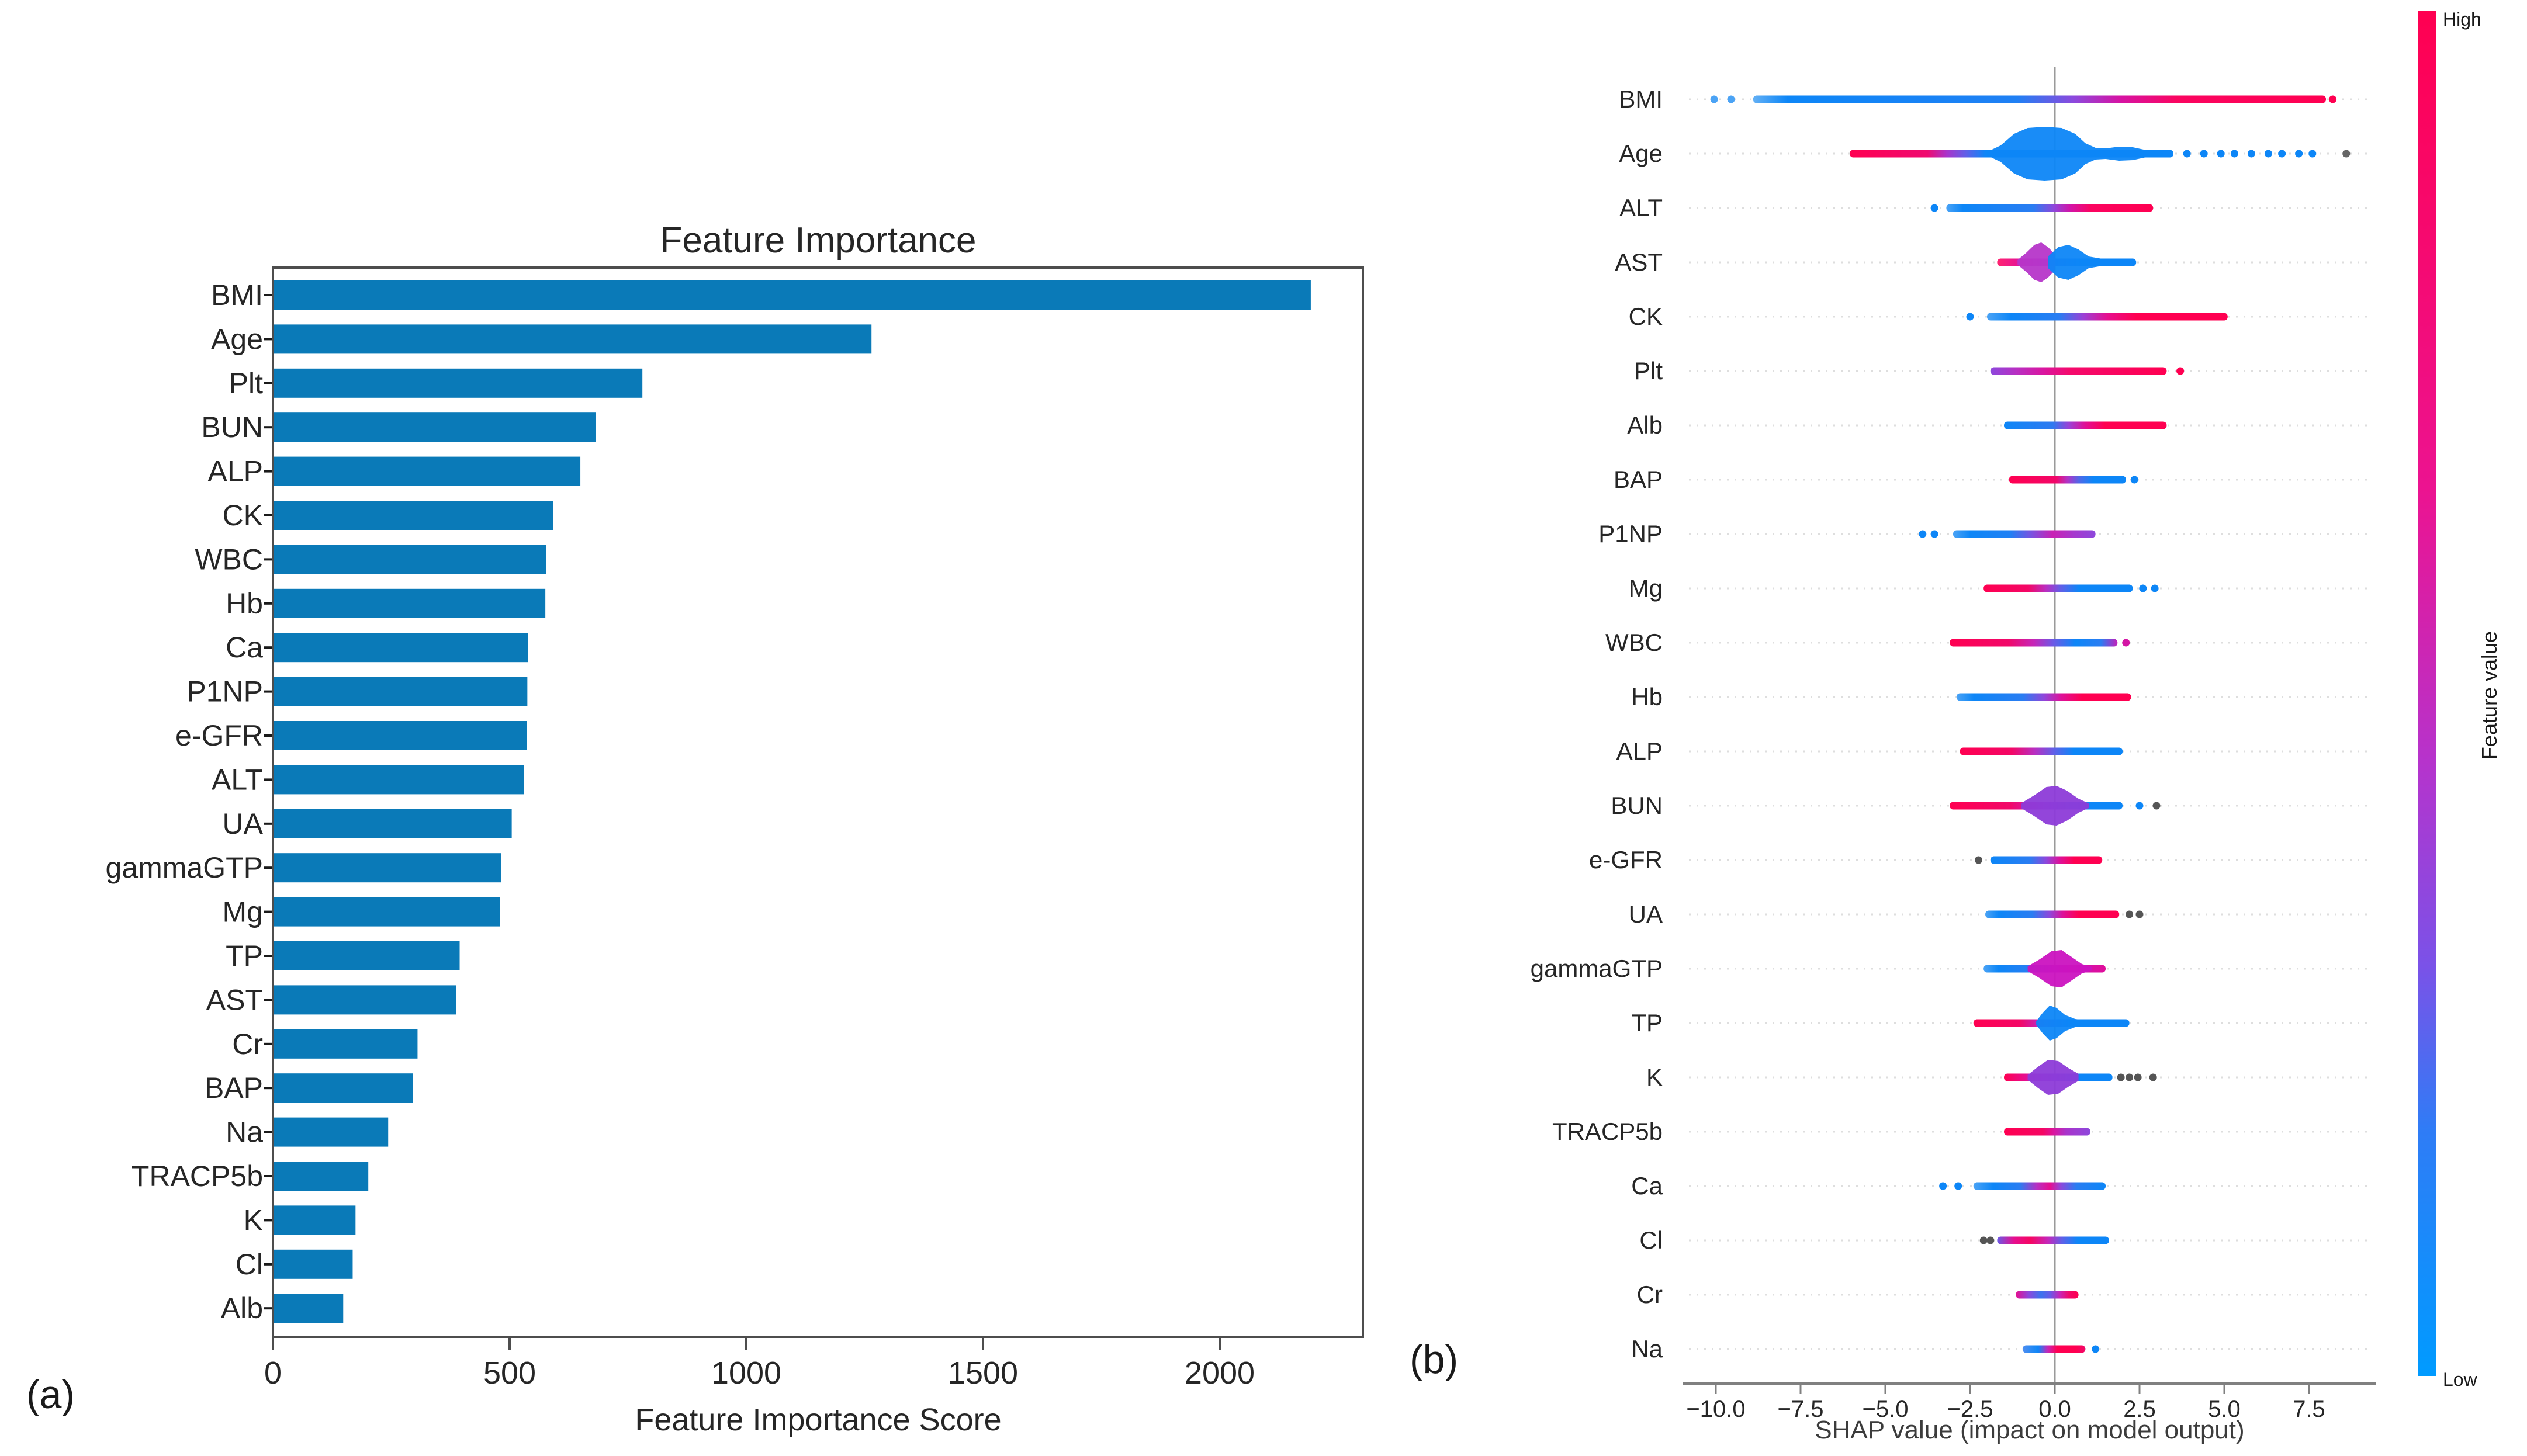  What do you see at coordinates (2047, 1295) in the screenshot?
I see `swarm-band-Cr` at bounding box center [2047, 1295].